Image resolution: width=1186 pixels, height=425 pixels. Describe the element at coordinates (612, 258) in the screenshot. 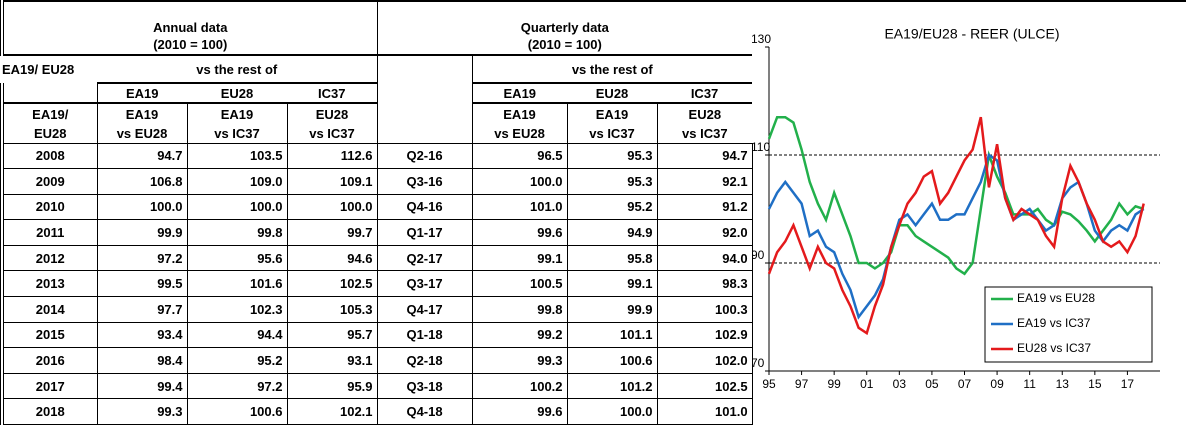

I see `cell: 95.8` at that location.